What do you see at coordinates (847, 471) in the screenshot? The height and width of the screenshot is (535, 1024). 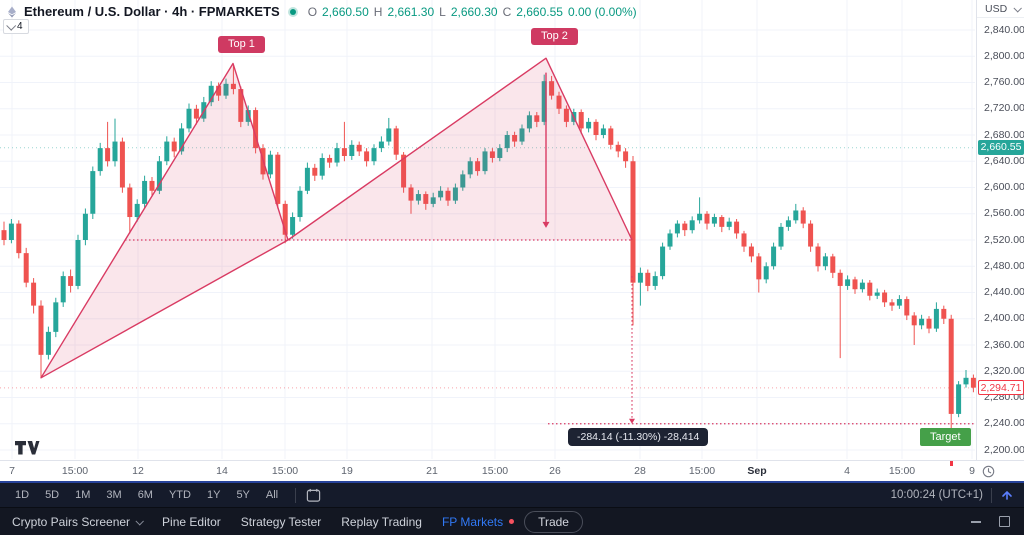 I see `time-tick-label: 4` at bounding box center [847, 471].